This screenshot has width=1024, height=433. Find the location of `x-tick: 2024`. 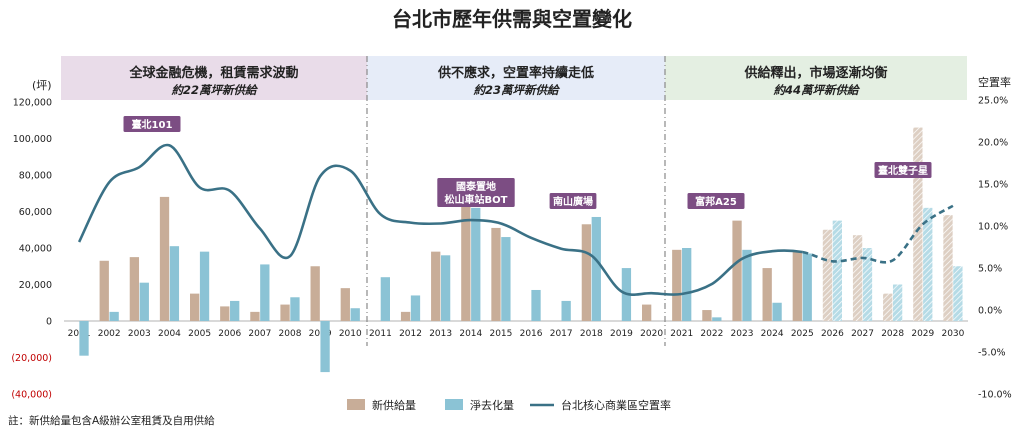

x-tick: 2024 is located at coordinates (772, 334).